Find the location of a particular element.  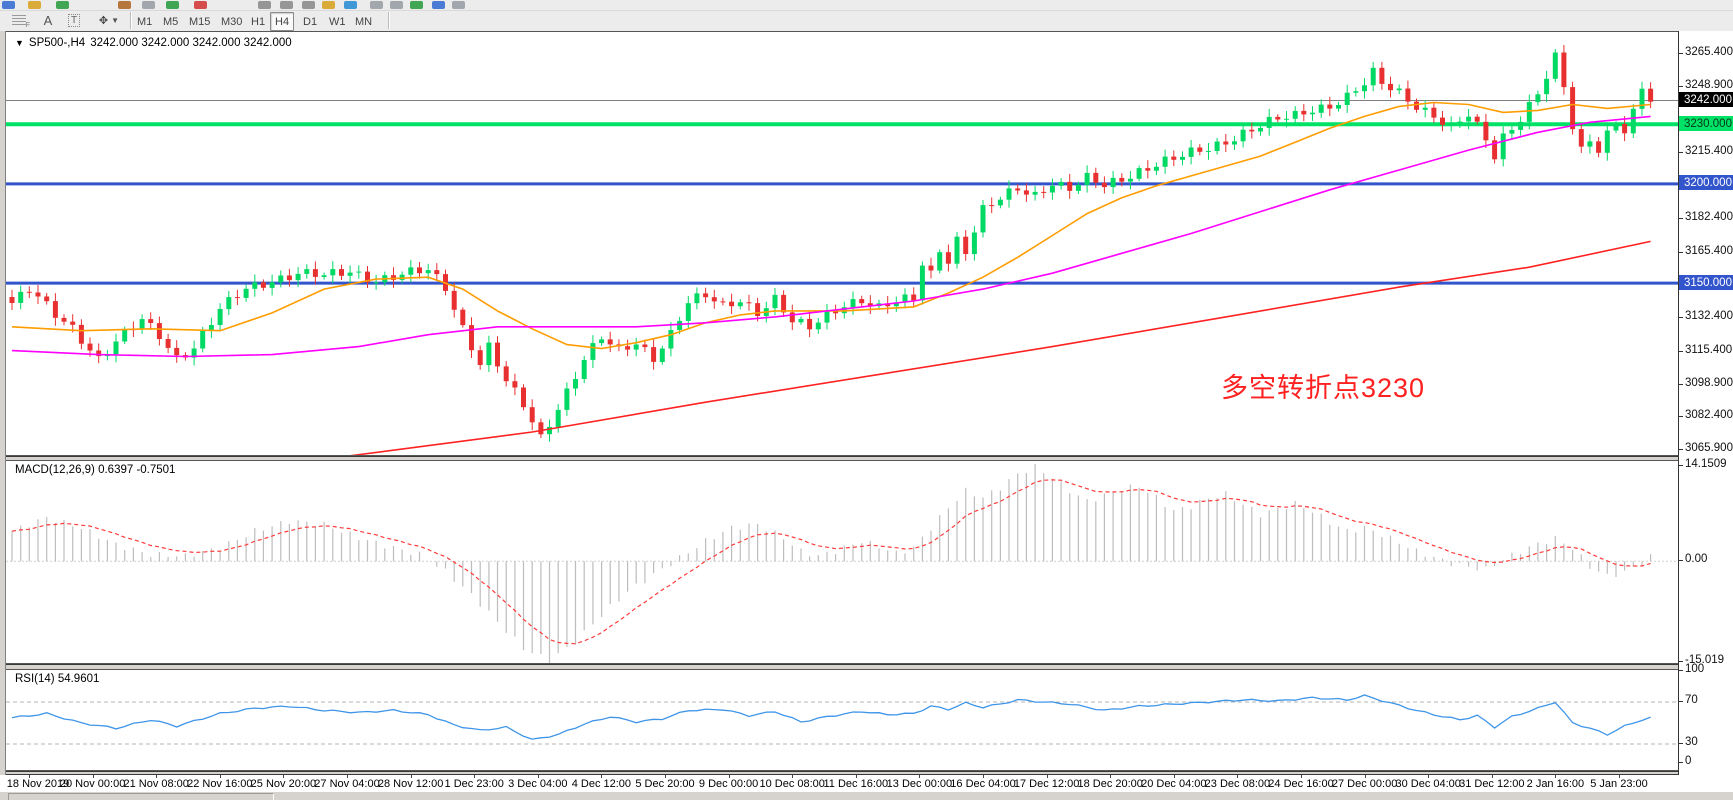

attach-icon is located at coordinates (124, 5).